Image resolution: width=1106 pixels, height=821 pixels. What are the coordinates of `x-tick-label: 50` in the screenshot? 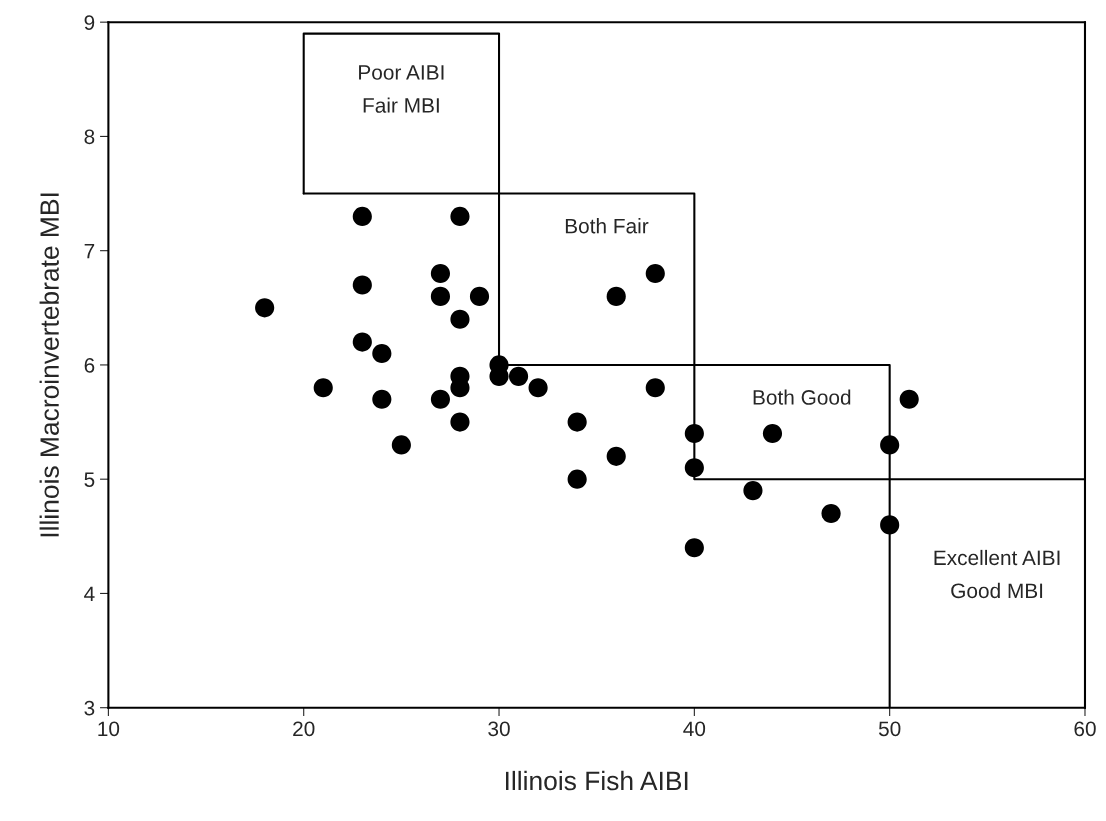 It's located at (889, 729).